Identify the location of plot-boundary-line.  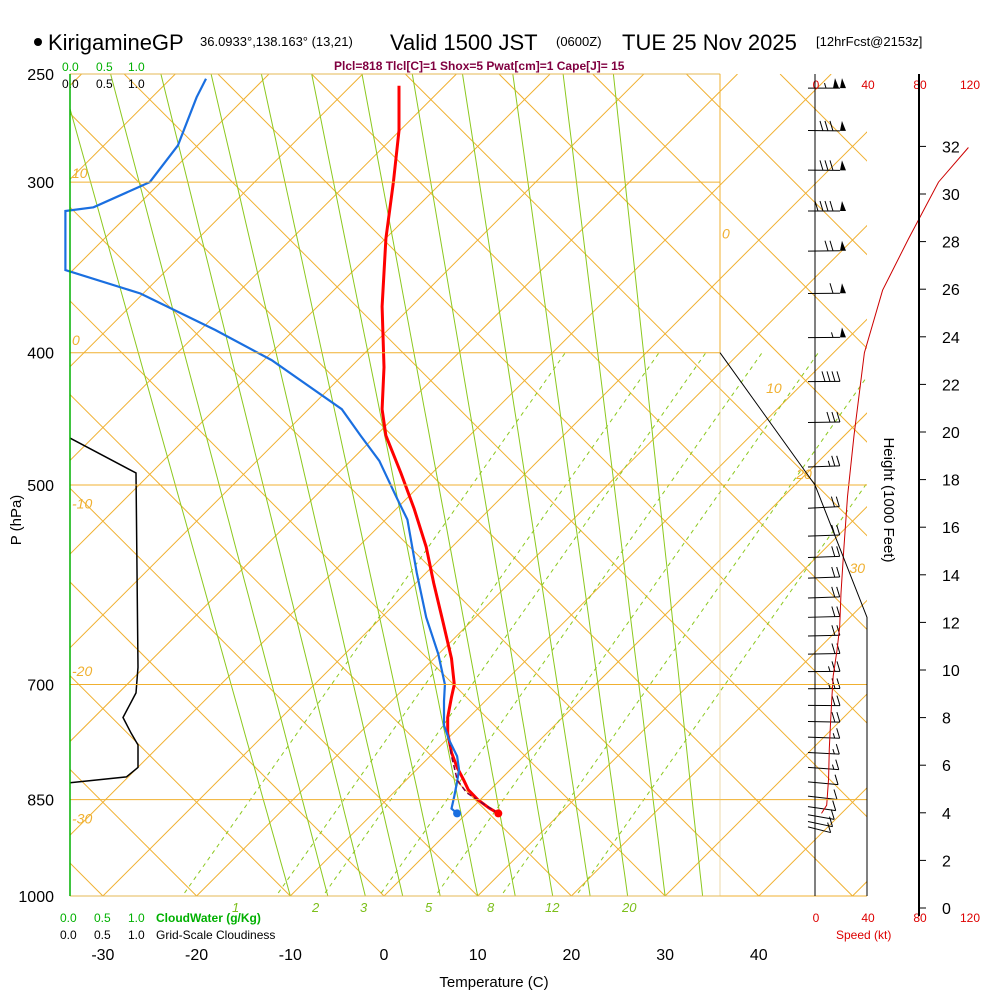
(793, 624).